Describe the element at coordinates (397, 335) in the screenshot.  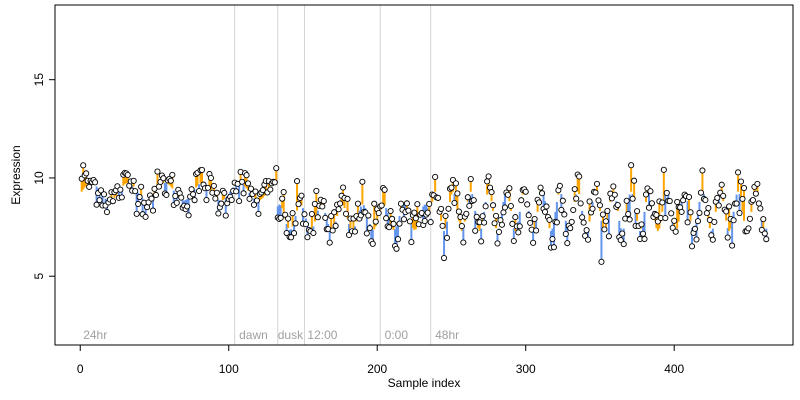
I see `event-annotation: 0:00` at that location.